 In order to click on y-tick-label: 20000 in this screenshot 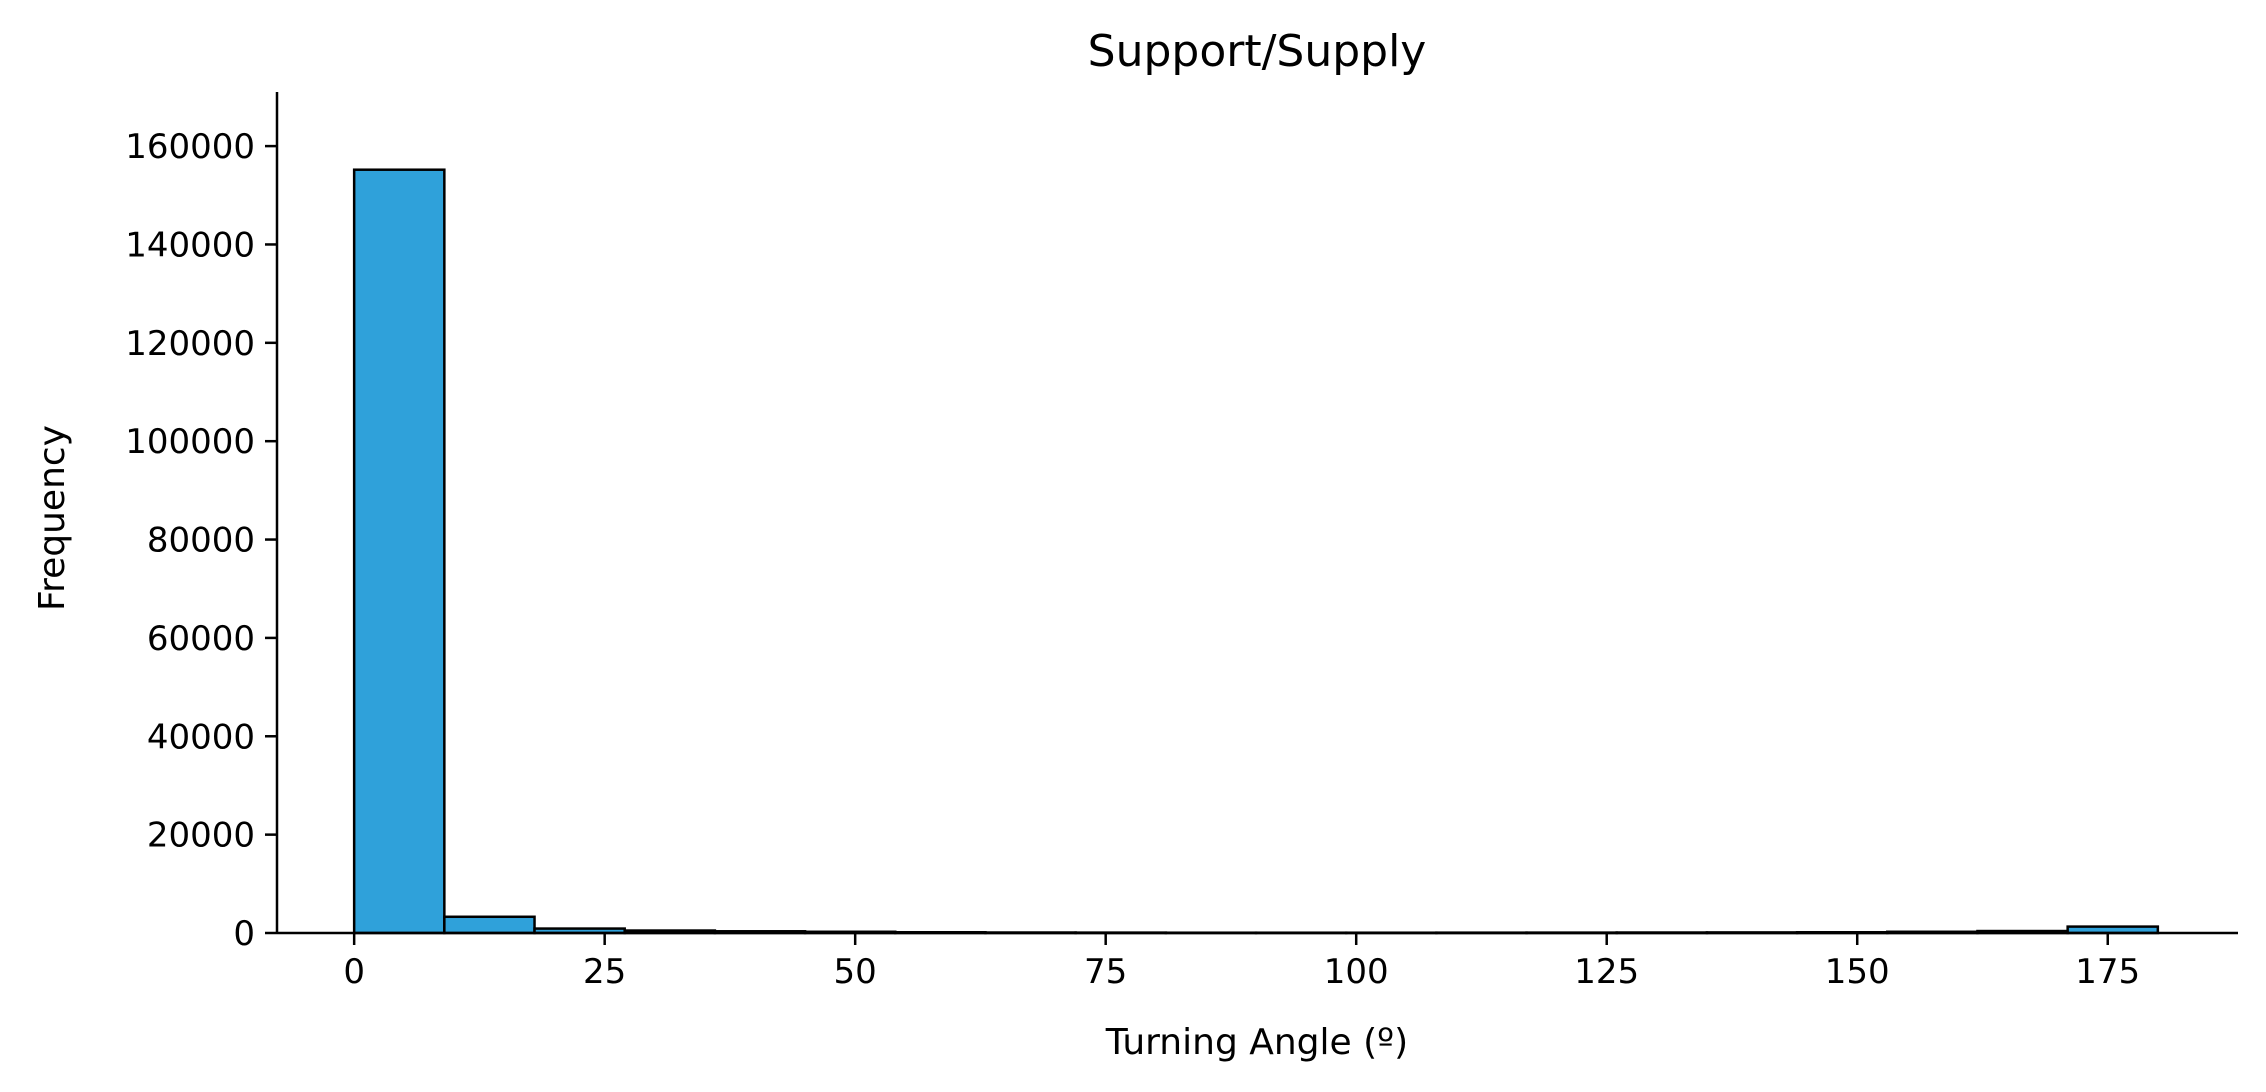, I will do `click(201, 836)`.